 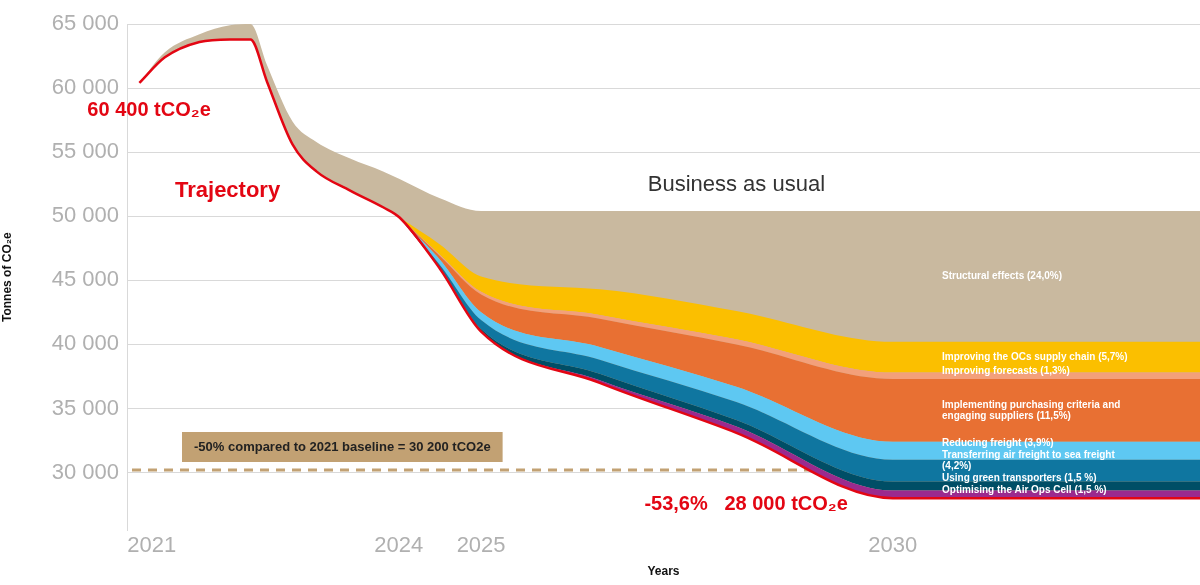 I want to click on y-axis-title: Tonnes of CO₂e, so click(x=7, y=276).